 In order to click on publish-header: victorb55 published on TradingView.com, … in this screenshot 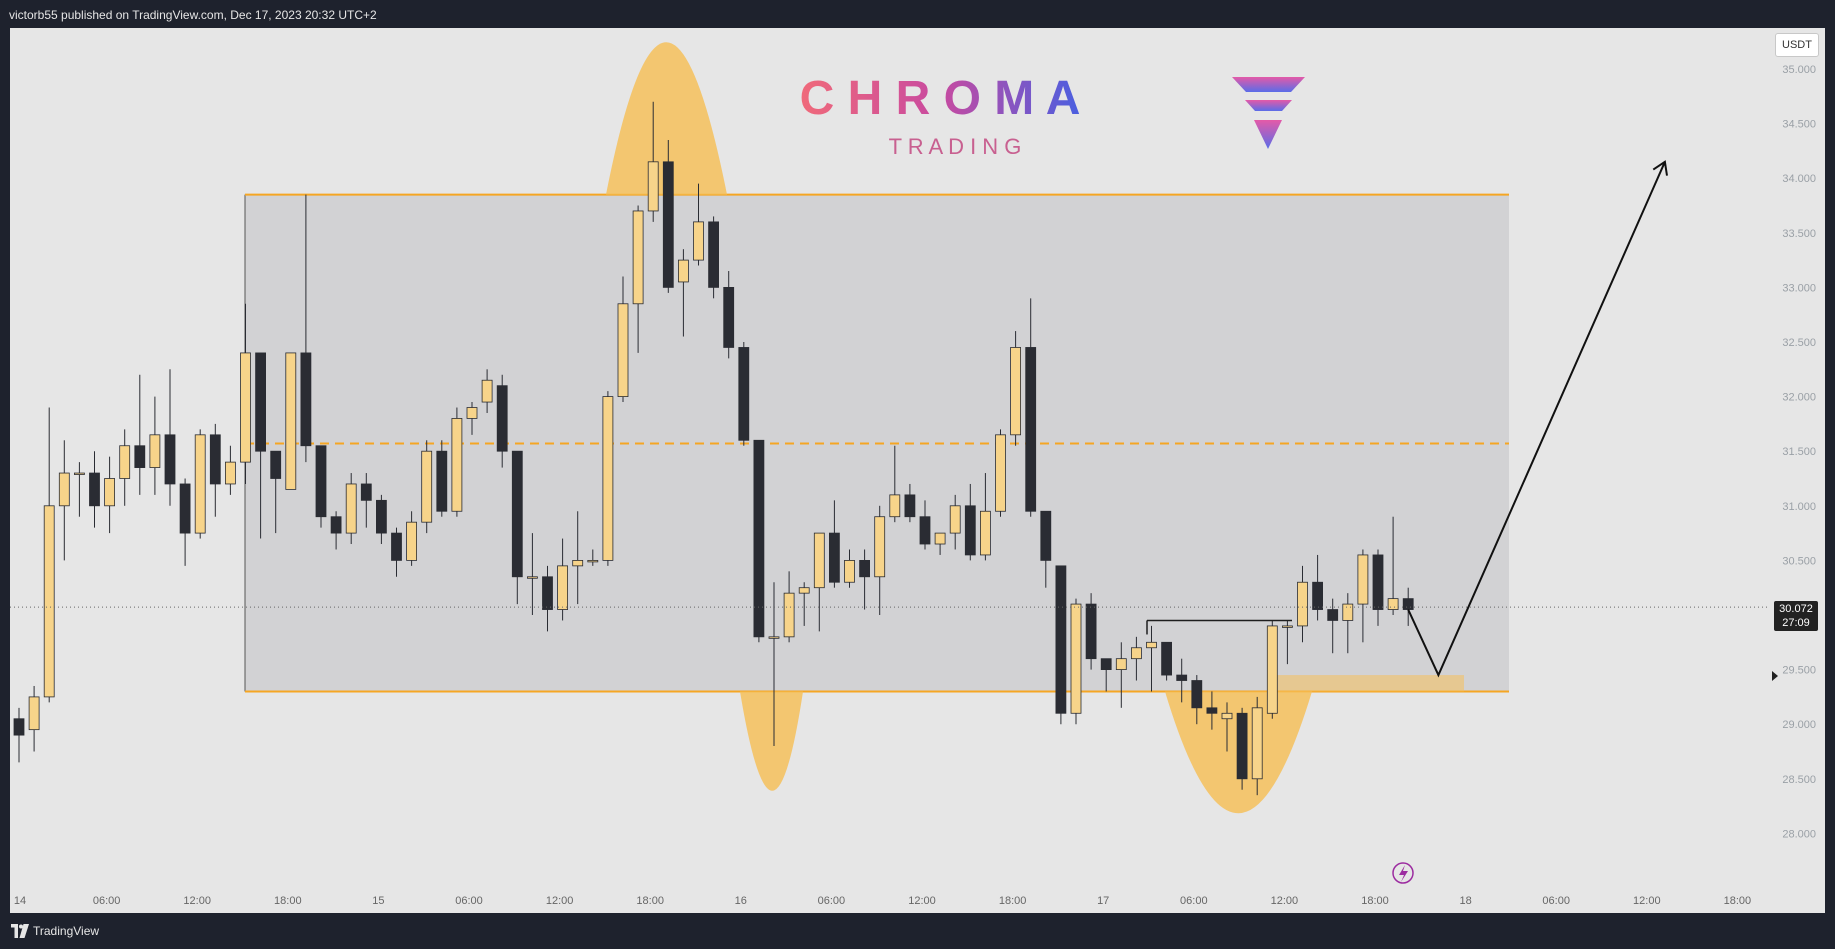, I will do `click(917, 14)`.